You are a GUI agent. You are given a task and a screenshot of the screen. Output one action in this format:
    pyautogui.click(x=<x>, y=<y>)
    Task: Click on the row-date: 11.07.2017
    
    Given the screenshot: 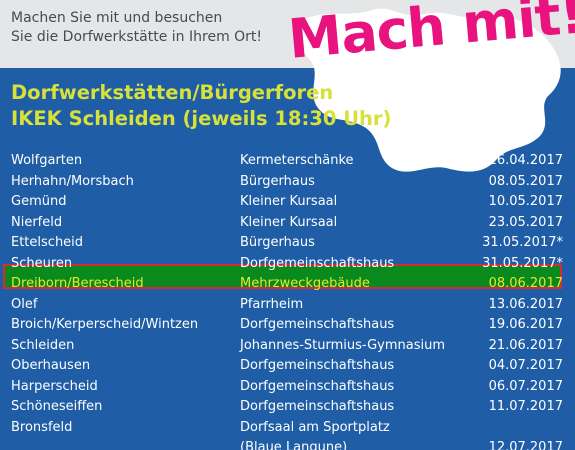 What is the action you would take?
    pyautogui.click(x=525, y=406)
    